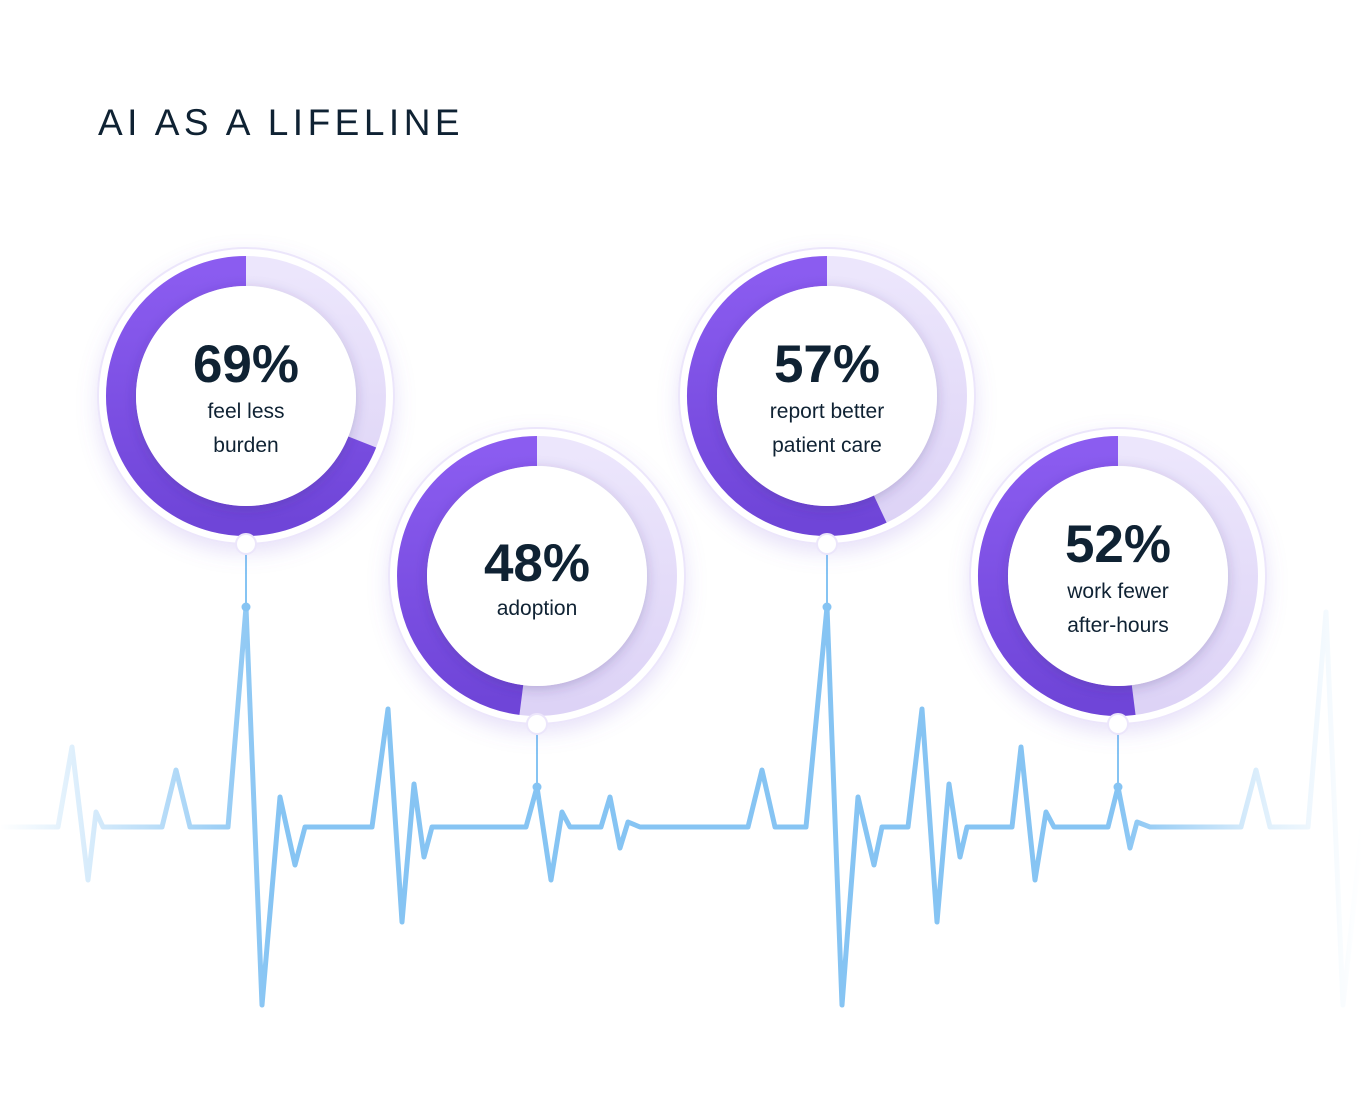 This screenshot has width=1362, height=1106. What do you see at coordinates (827, 364) in the screenshot?
I see `donut-value-label: 57%` at bounding box center [827, 364].